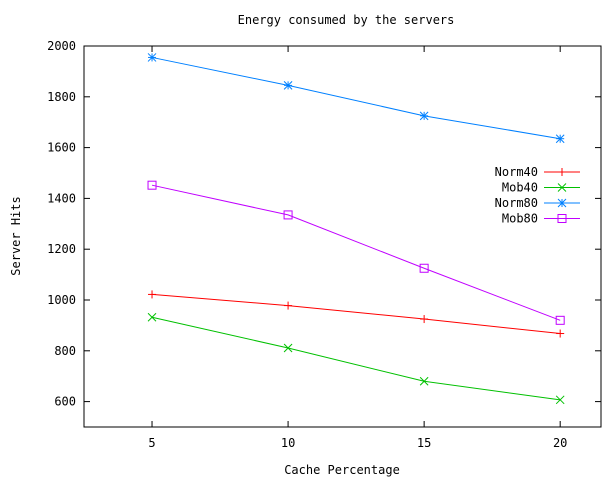 This screenshot has height=481, width=612. Describe the element at coordinates (61, 148) in the screenshot. I see `y-tick-label: 1600` at that location.